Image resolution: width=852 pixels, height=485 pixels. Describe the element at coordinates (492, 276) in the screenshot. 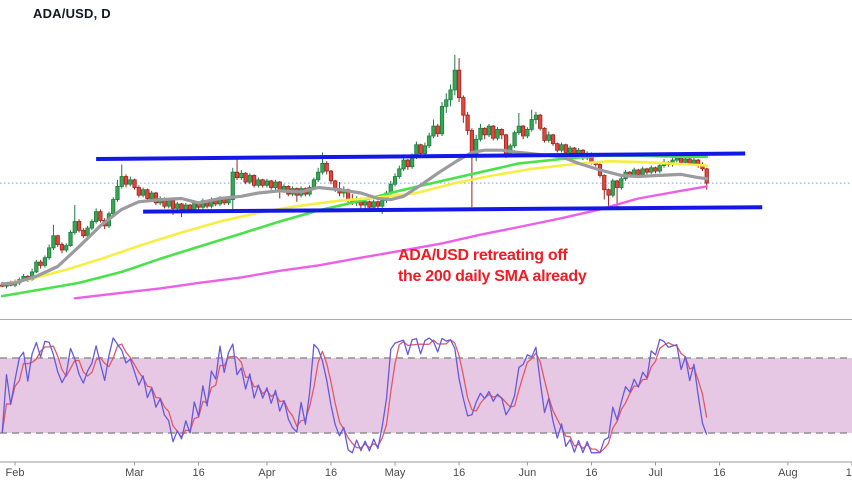

I see `annotation-line-2: the 200 daily SMA already` at that location.